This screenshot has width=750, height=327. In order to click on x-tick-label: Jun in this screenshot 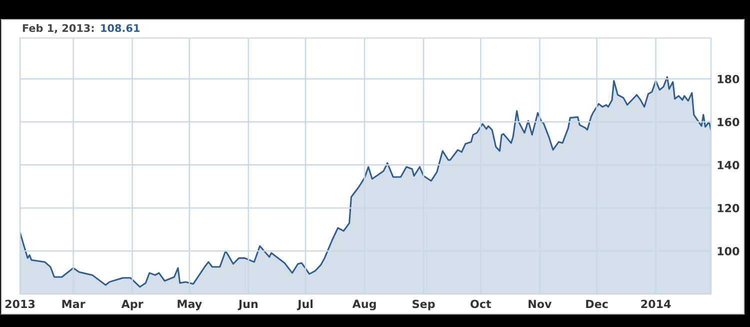, I will do `click(248, 305)`.